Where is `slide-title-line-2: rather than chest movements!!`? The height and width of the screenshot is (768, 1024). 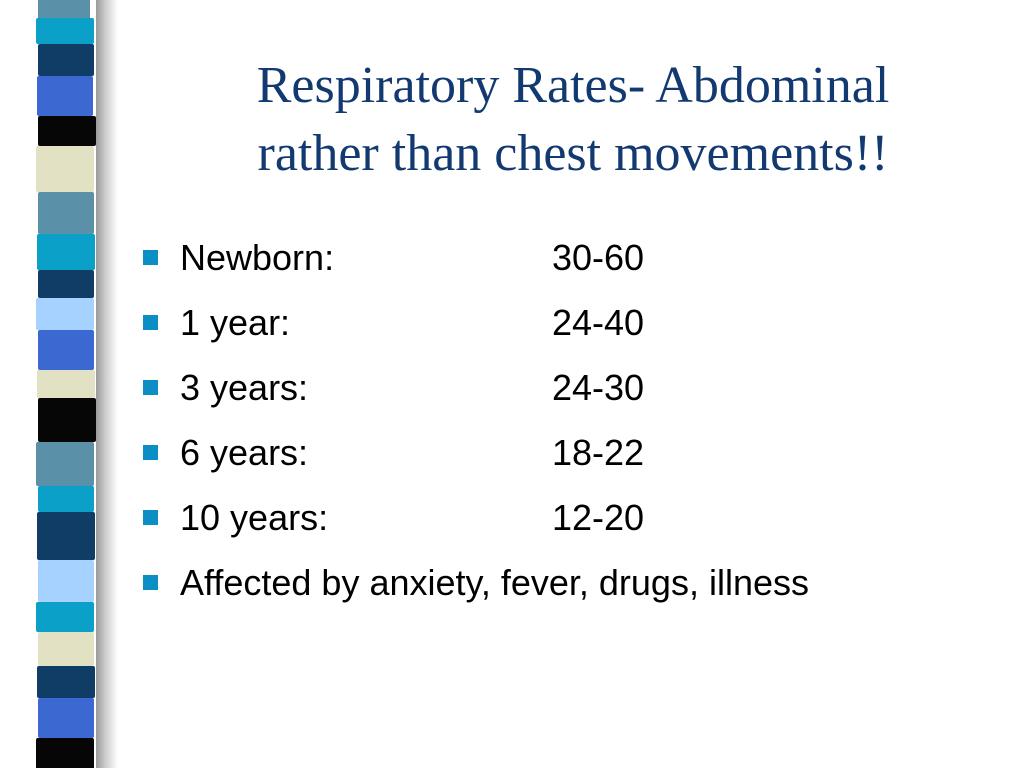 slide-title-line-2: rather than chest movements!! is located at coordinates (573, 153).